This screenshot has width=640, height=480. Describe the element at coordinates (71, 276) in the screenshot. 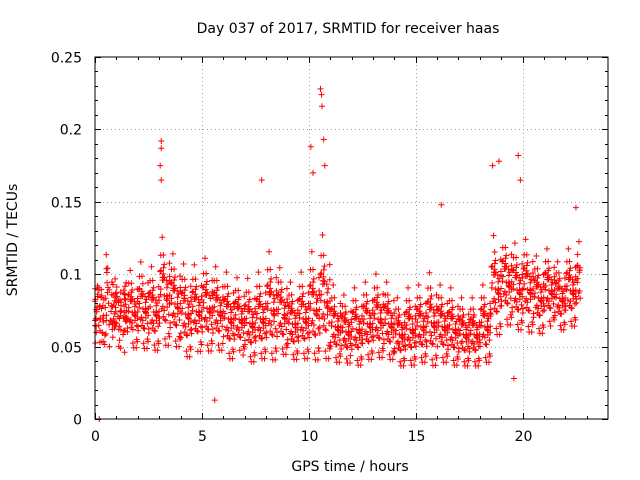

I see `y-tick-label: 0.1` at that location.